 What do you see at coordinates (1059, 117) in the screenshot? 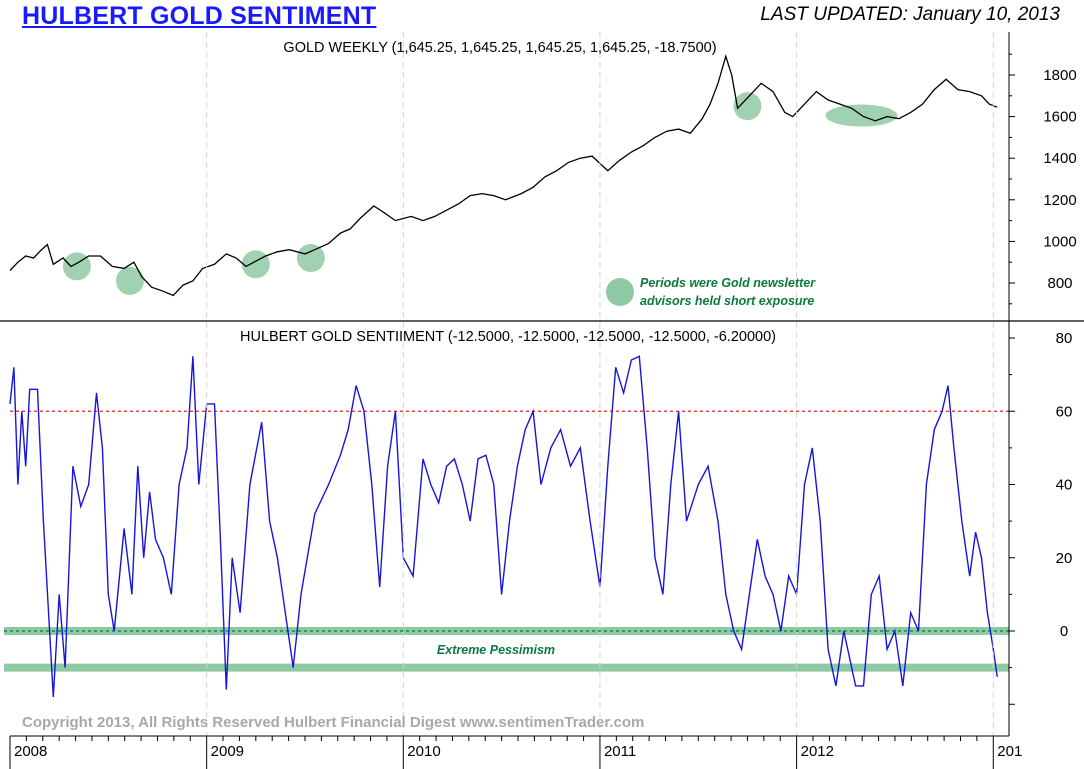
I see `gold-y-tick-label: 1600` at bounding box center [1059, 117].